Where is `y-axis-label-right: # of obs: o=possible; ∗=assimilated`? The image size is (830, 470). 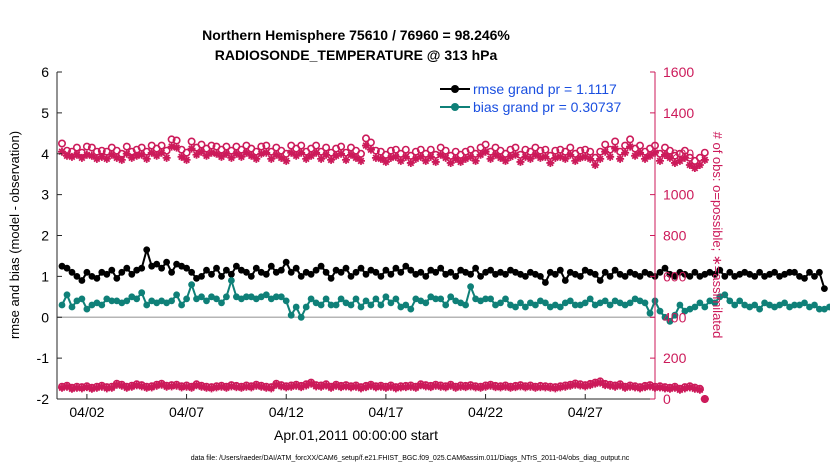 y-axis-label-right: # of obs: o=possible; ∗=assimilated is located at coordinates (717, 235).